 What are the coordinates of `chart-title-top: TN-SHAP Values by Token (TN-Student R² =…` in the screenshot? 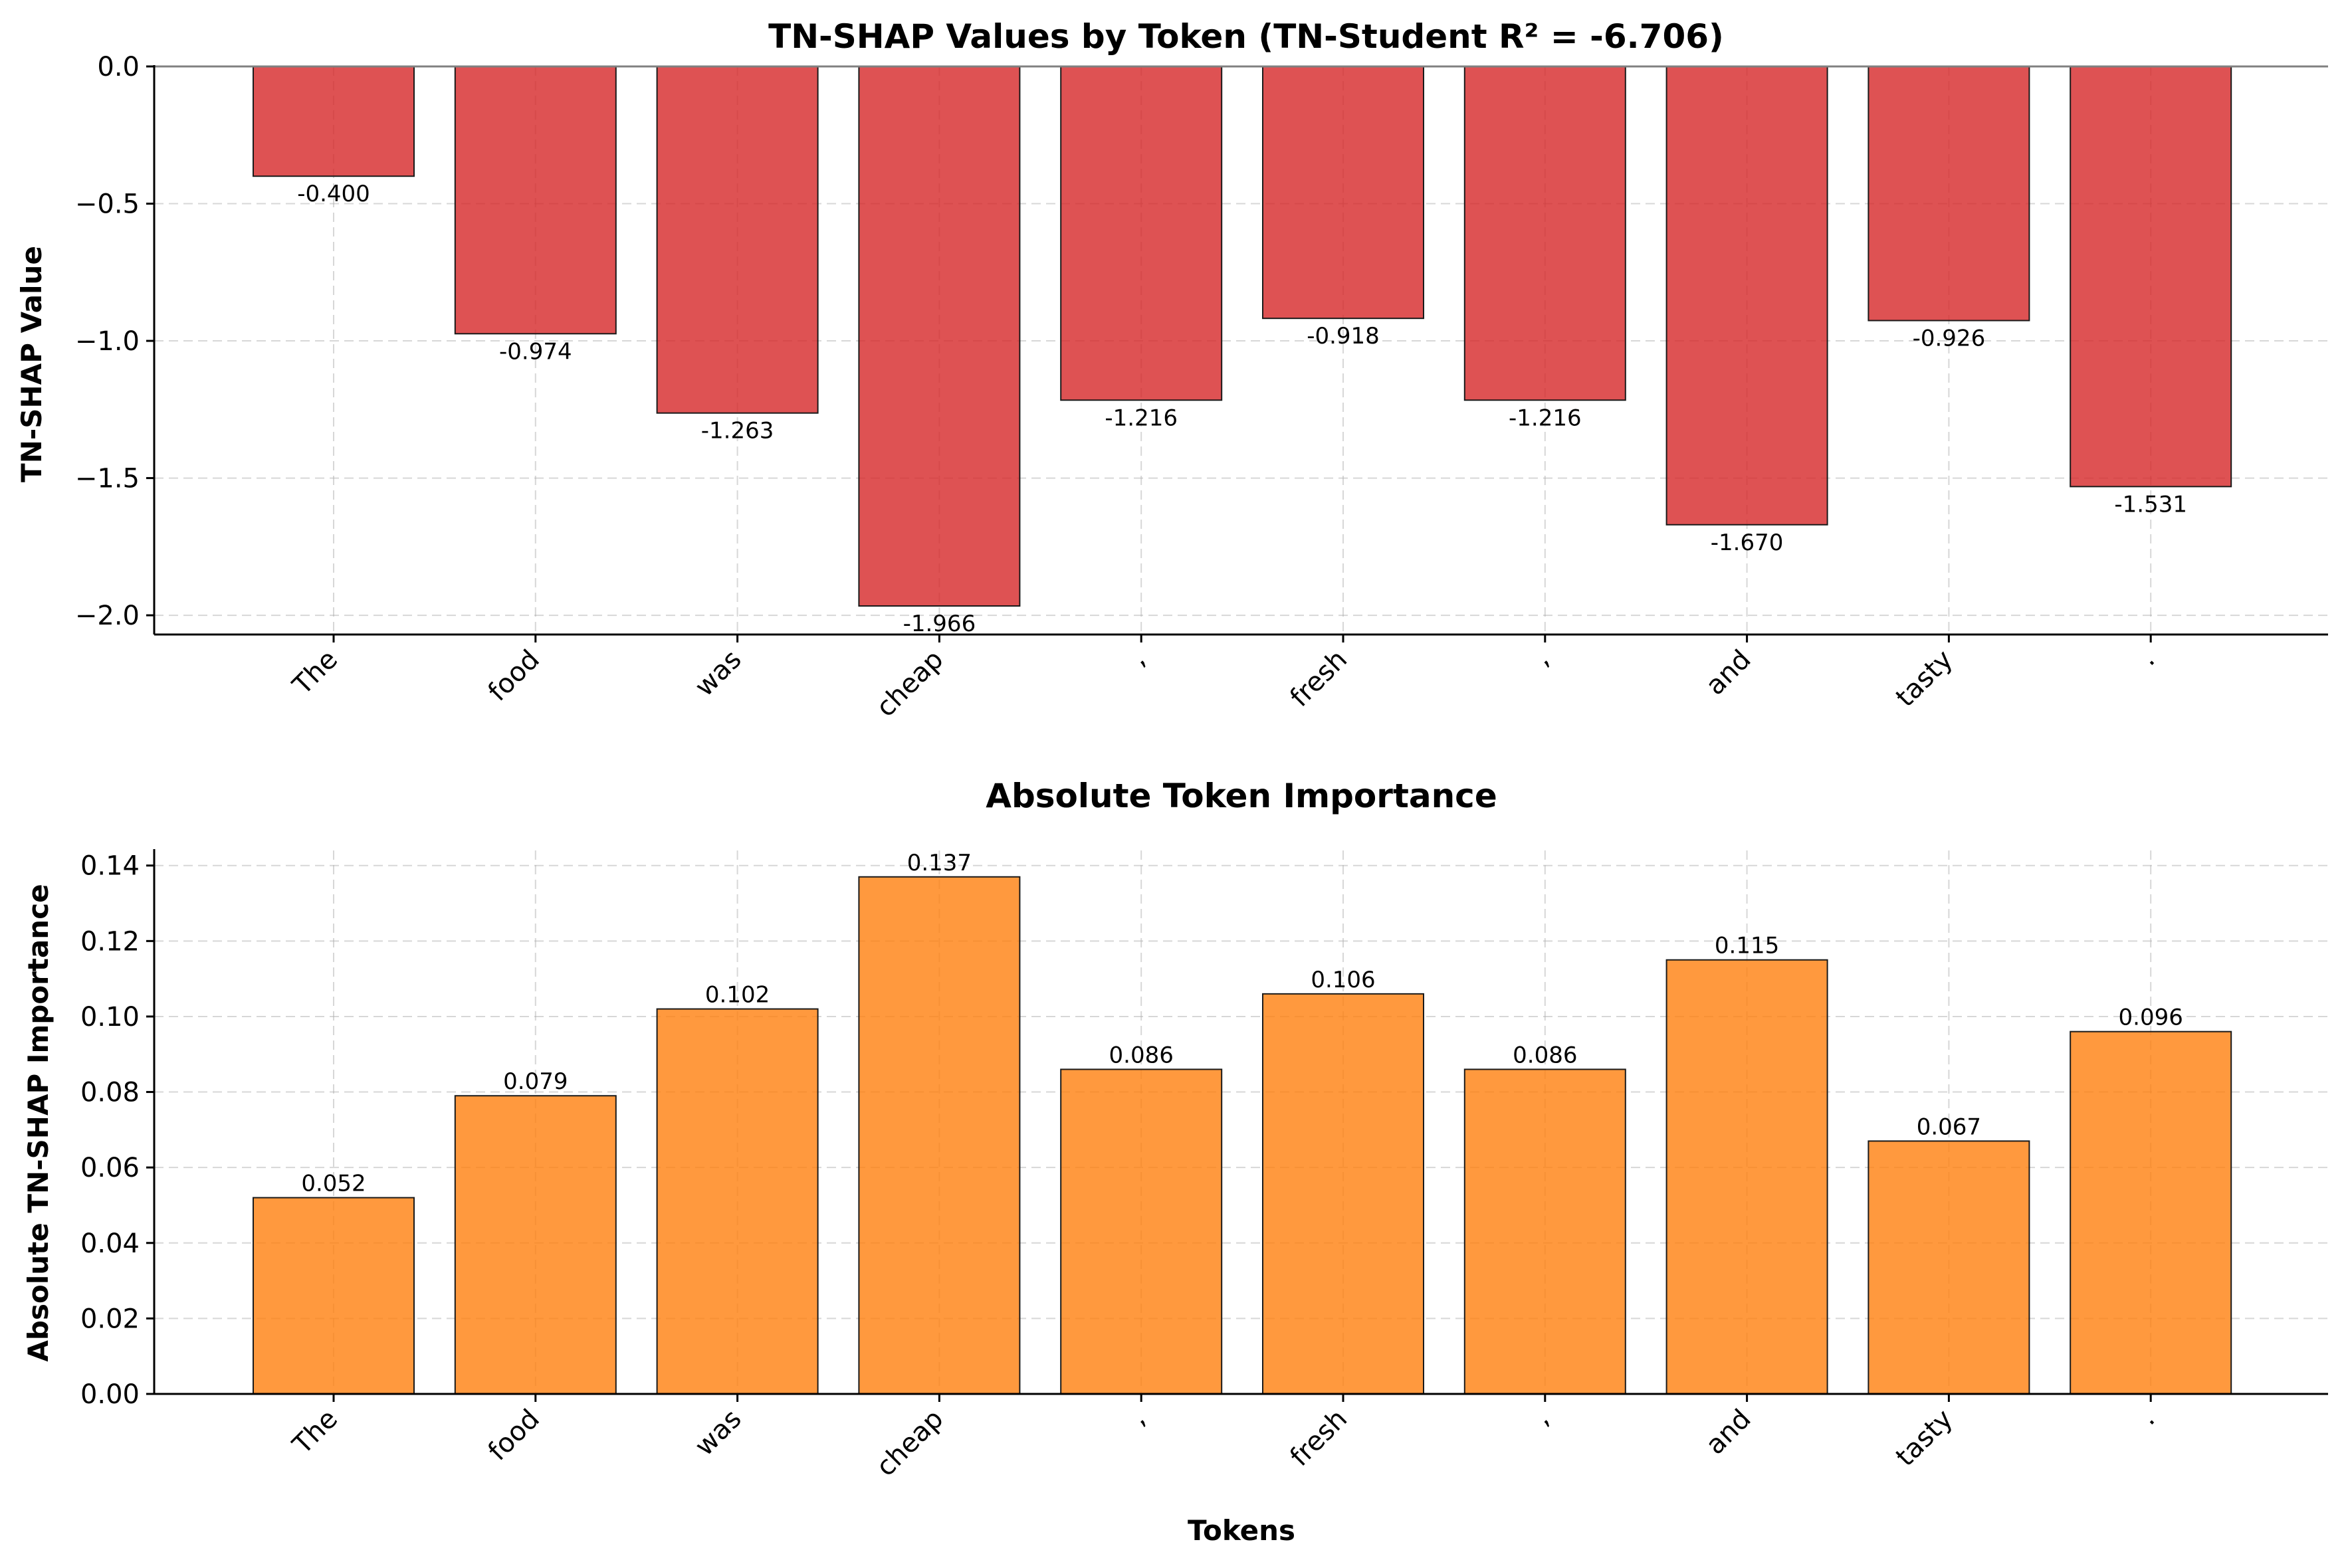 It's located at (1246, 36).